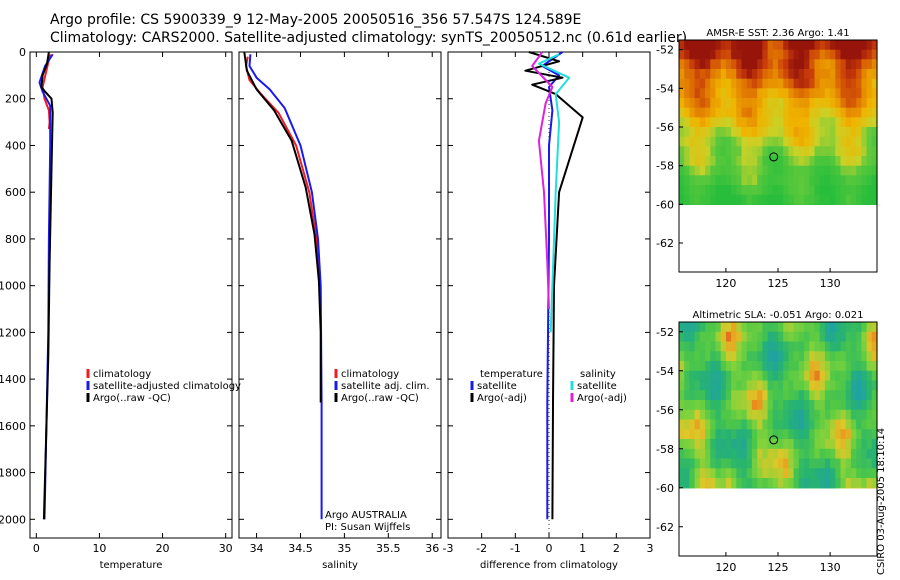 Image resolution: width=900 pixels, height=580 pixels. I want to click on legend-label: satellite adj. clim., so click(385, 386).